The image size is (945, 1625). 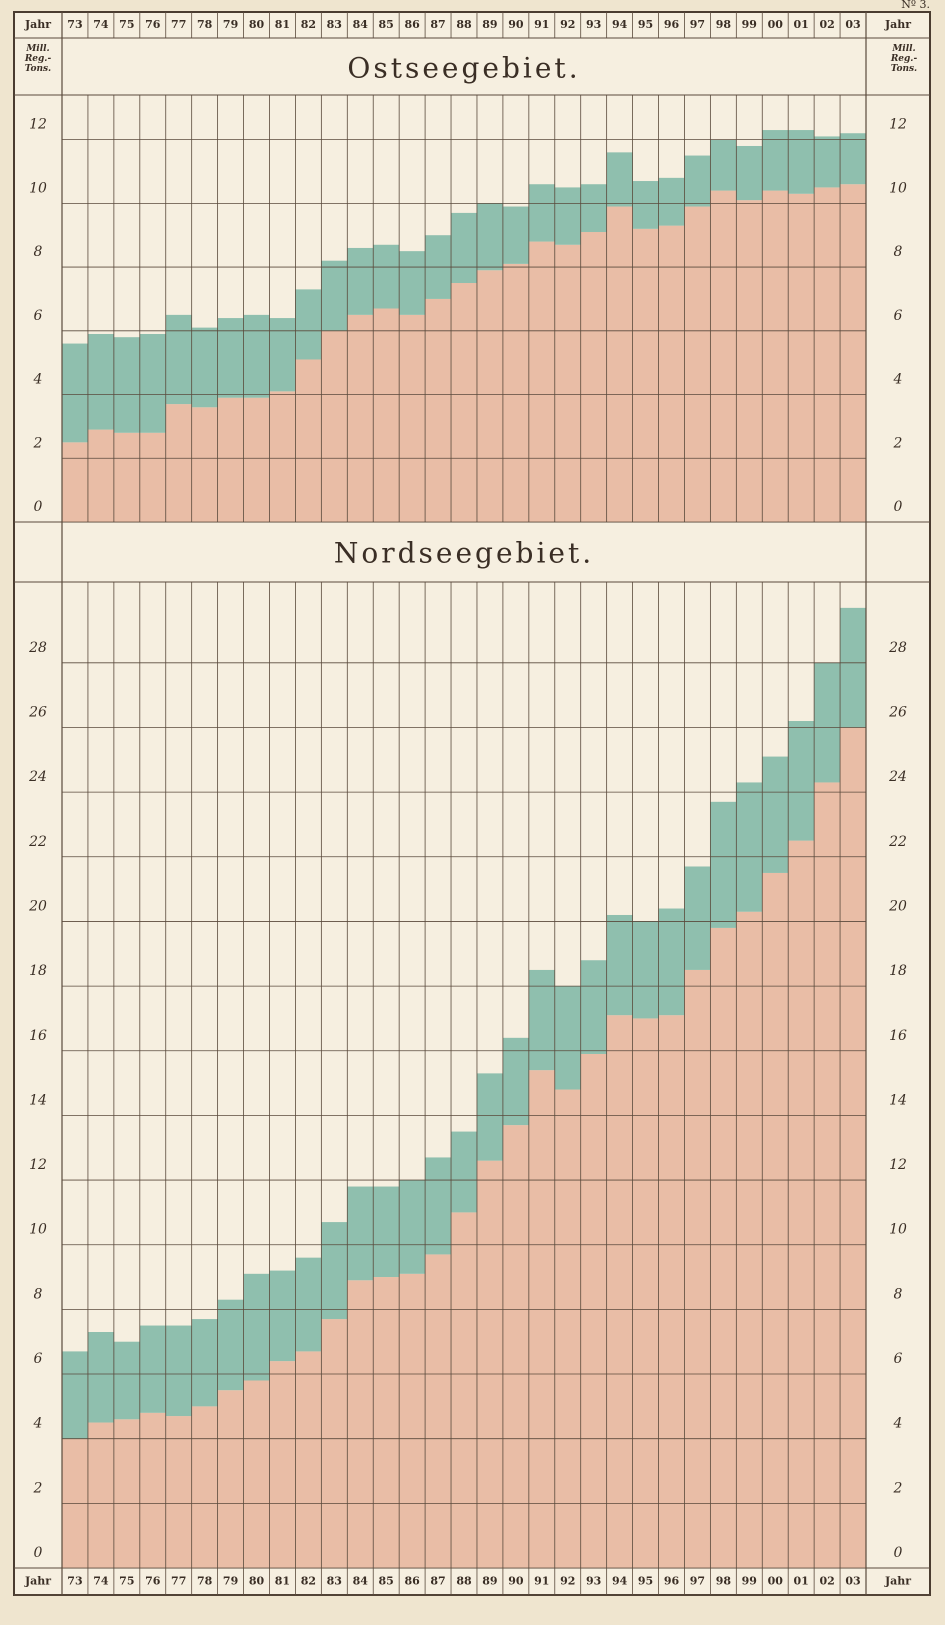 I want to click on year-label: 75, so click(x=126, y=1581).